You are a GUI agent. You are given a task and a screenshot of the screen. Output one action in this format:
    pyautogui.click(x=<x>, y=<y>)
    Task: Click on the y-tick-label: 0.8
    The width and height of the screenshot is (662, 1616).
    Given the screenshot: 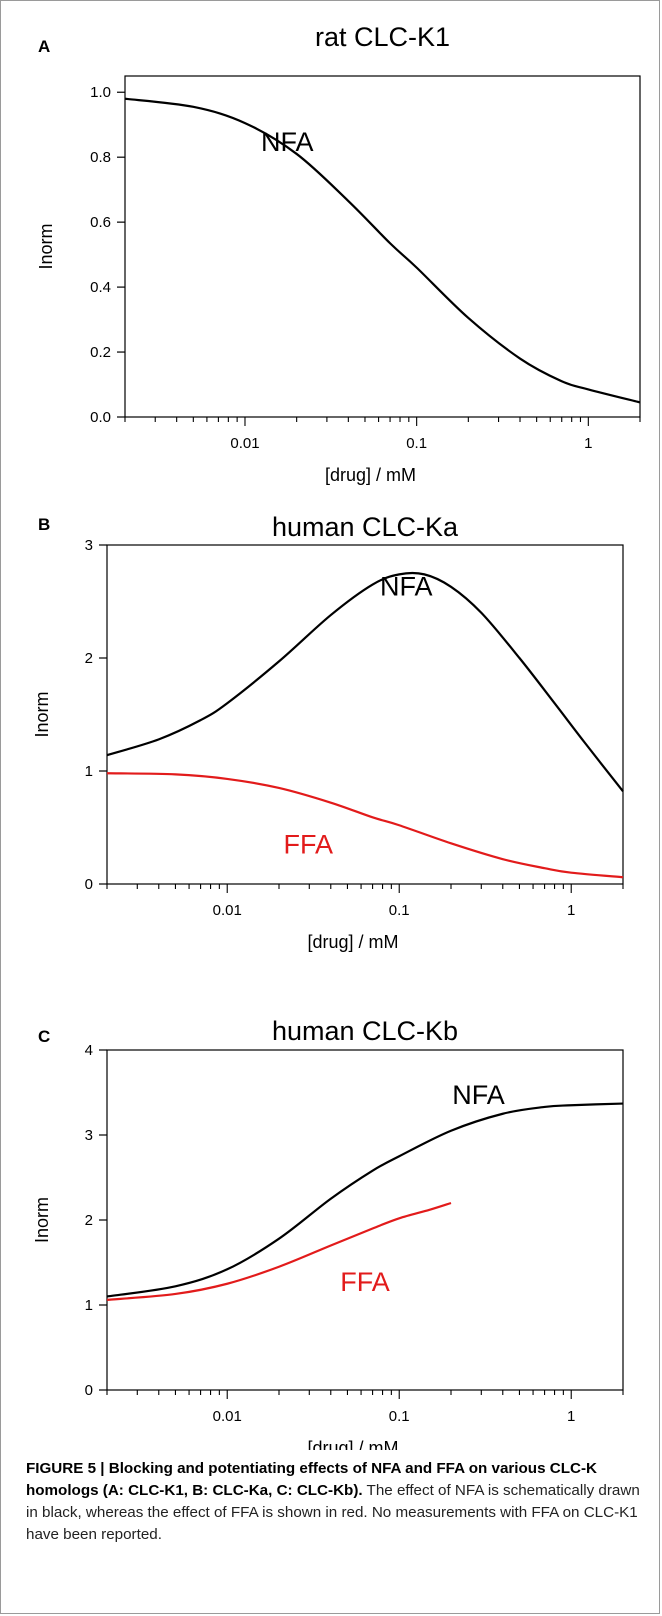 What is the action you would take?
    pyautogui.click(x=100, y=157)
    